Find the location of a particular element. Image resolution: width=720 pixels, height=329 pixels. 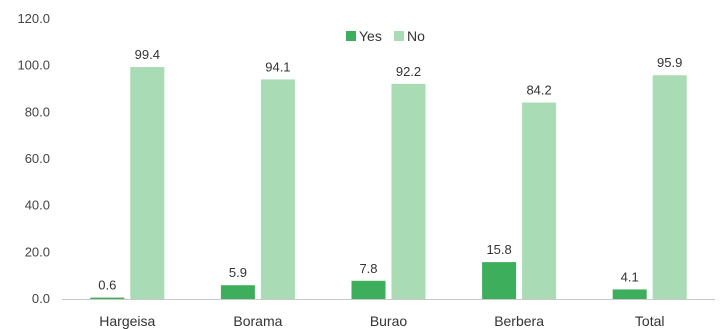

data-label: 7.8 is located at coordinates (368, 268).